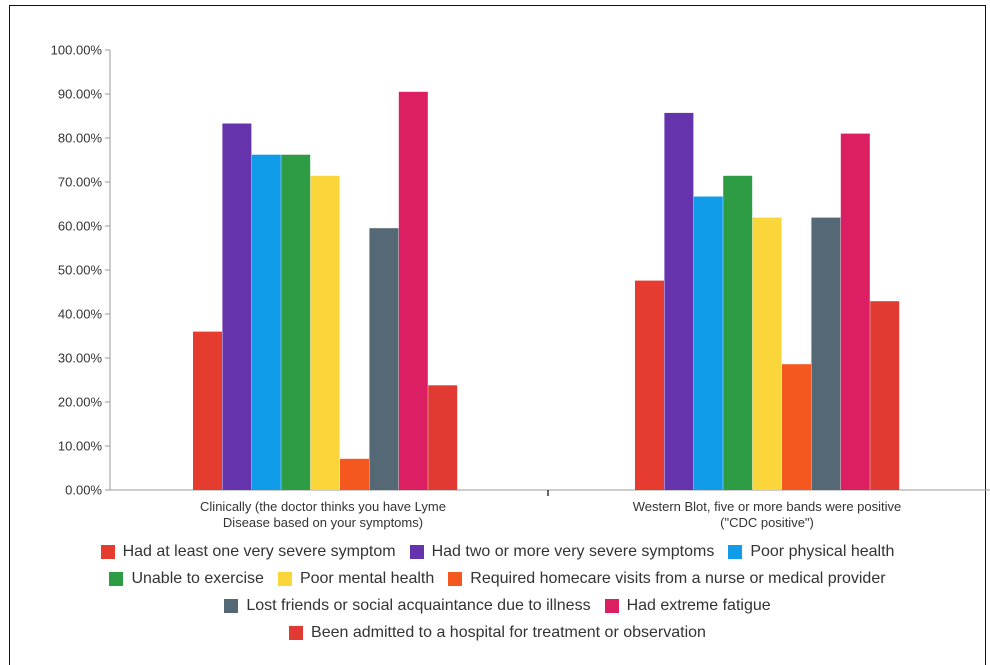  What do you see at coordinates (698, 605) in the screenshot?
I see `legend-label: Had extreme fatigue` at bounding box center [698, 605].